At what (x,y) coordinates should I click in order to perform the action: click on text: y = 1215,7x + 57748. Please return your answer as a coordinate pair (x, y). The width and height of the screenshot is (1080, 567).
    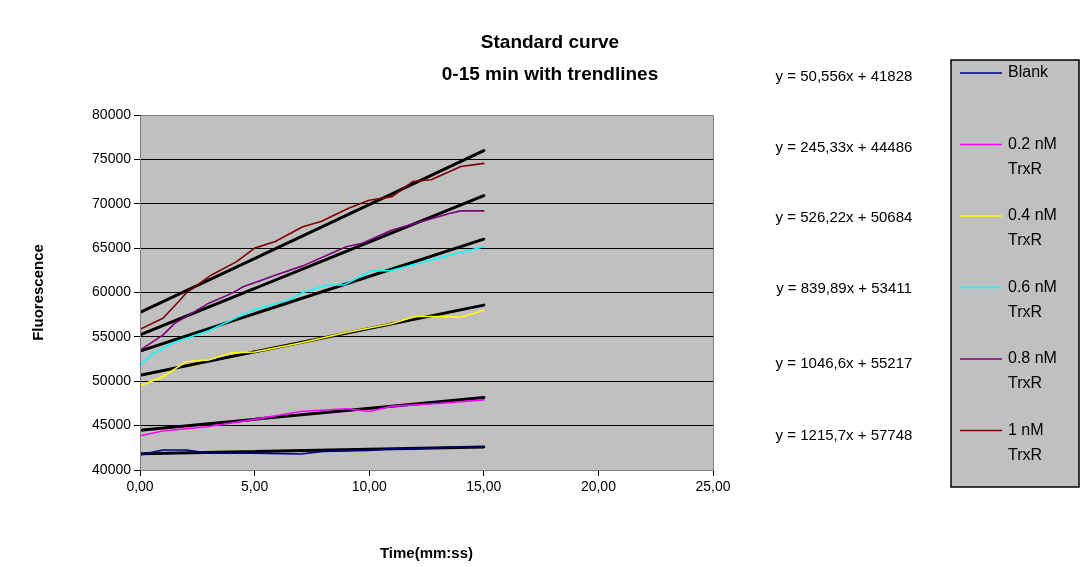
    Looking at the image, I should click on (844, 435).